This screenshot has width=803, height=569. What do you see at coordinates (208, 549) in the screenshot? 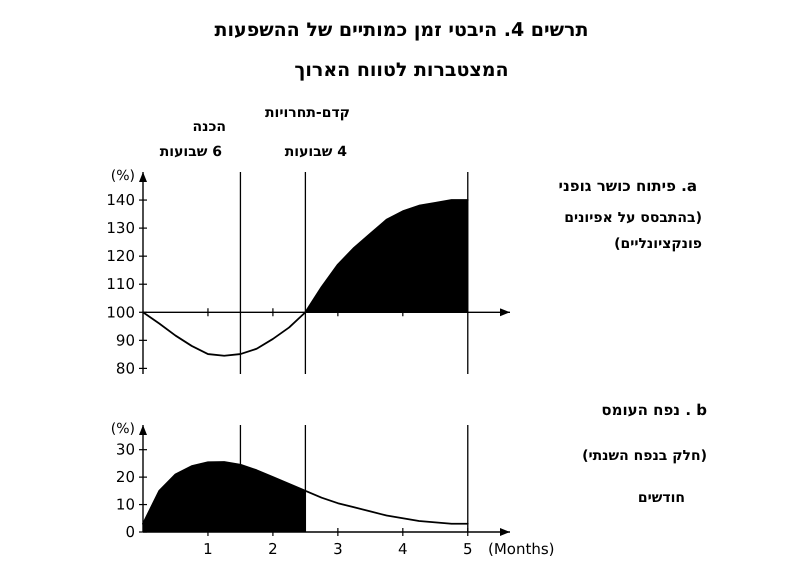
I see `x-tick-label: 1` at bounding box center [208, 549].